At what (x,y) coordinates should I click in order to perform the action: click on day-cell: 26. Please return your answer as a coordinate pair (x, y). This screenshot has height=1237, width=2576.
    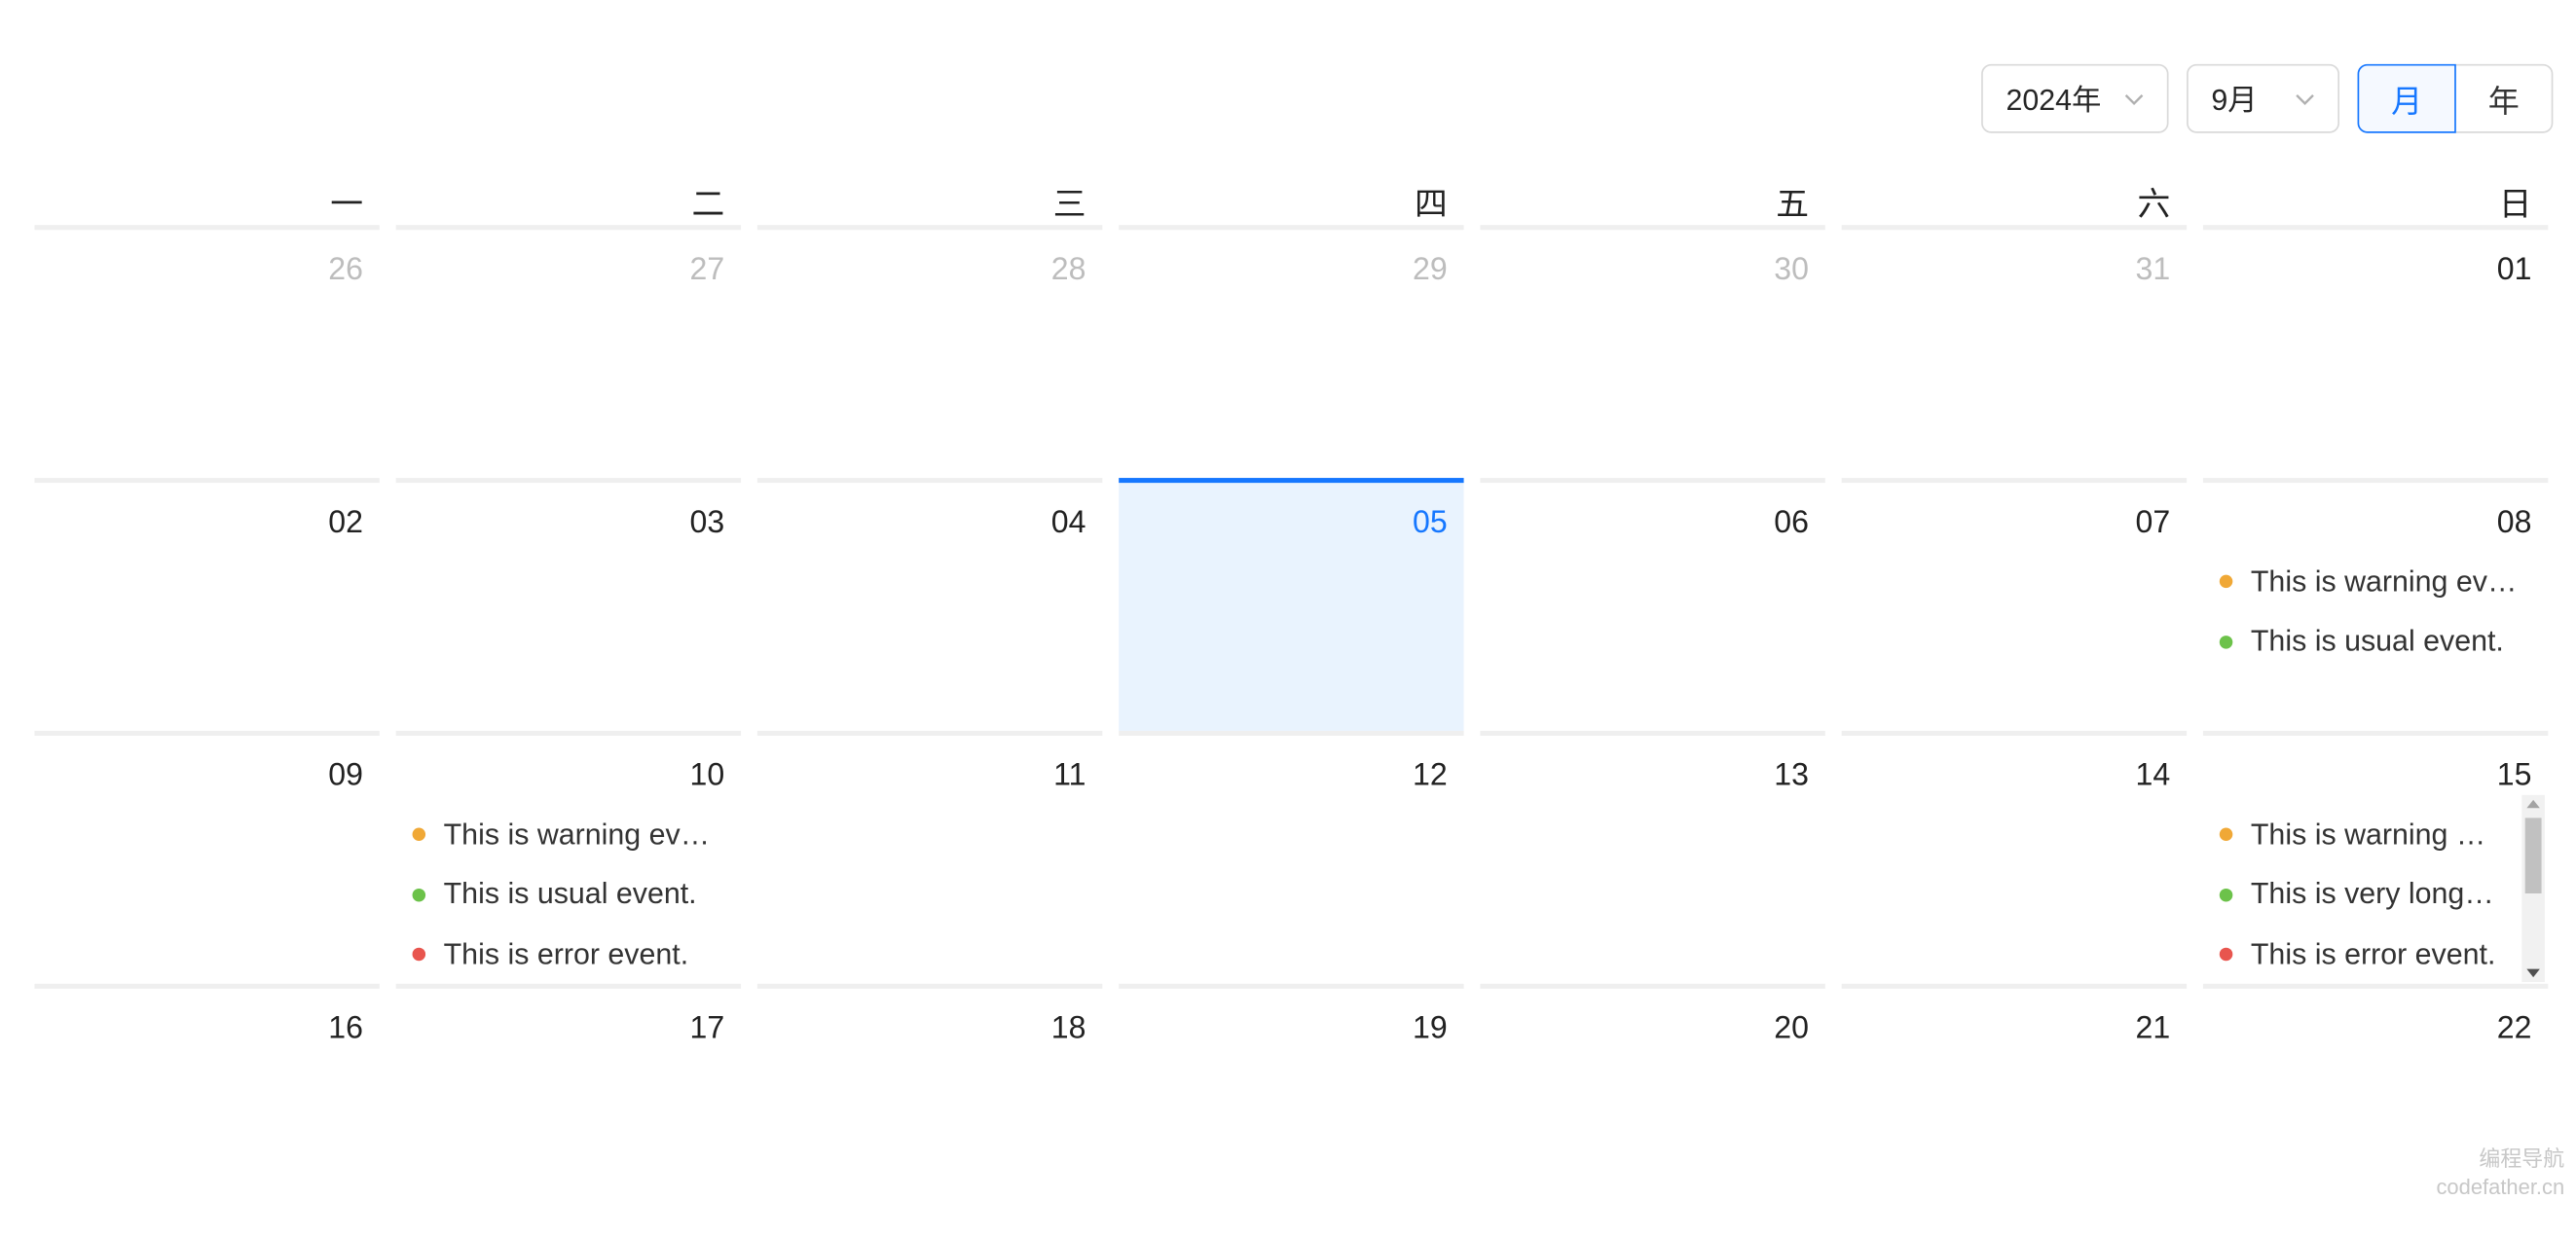
    Looking at the image, I should click on (207, 351).